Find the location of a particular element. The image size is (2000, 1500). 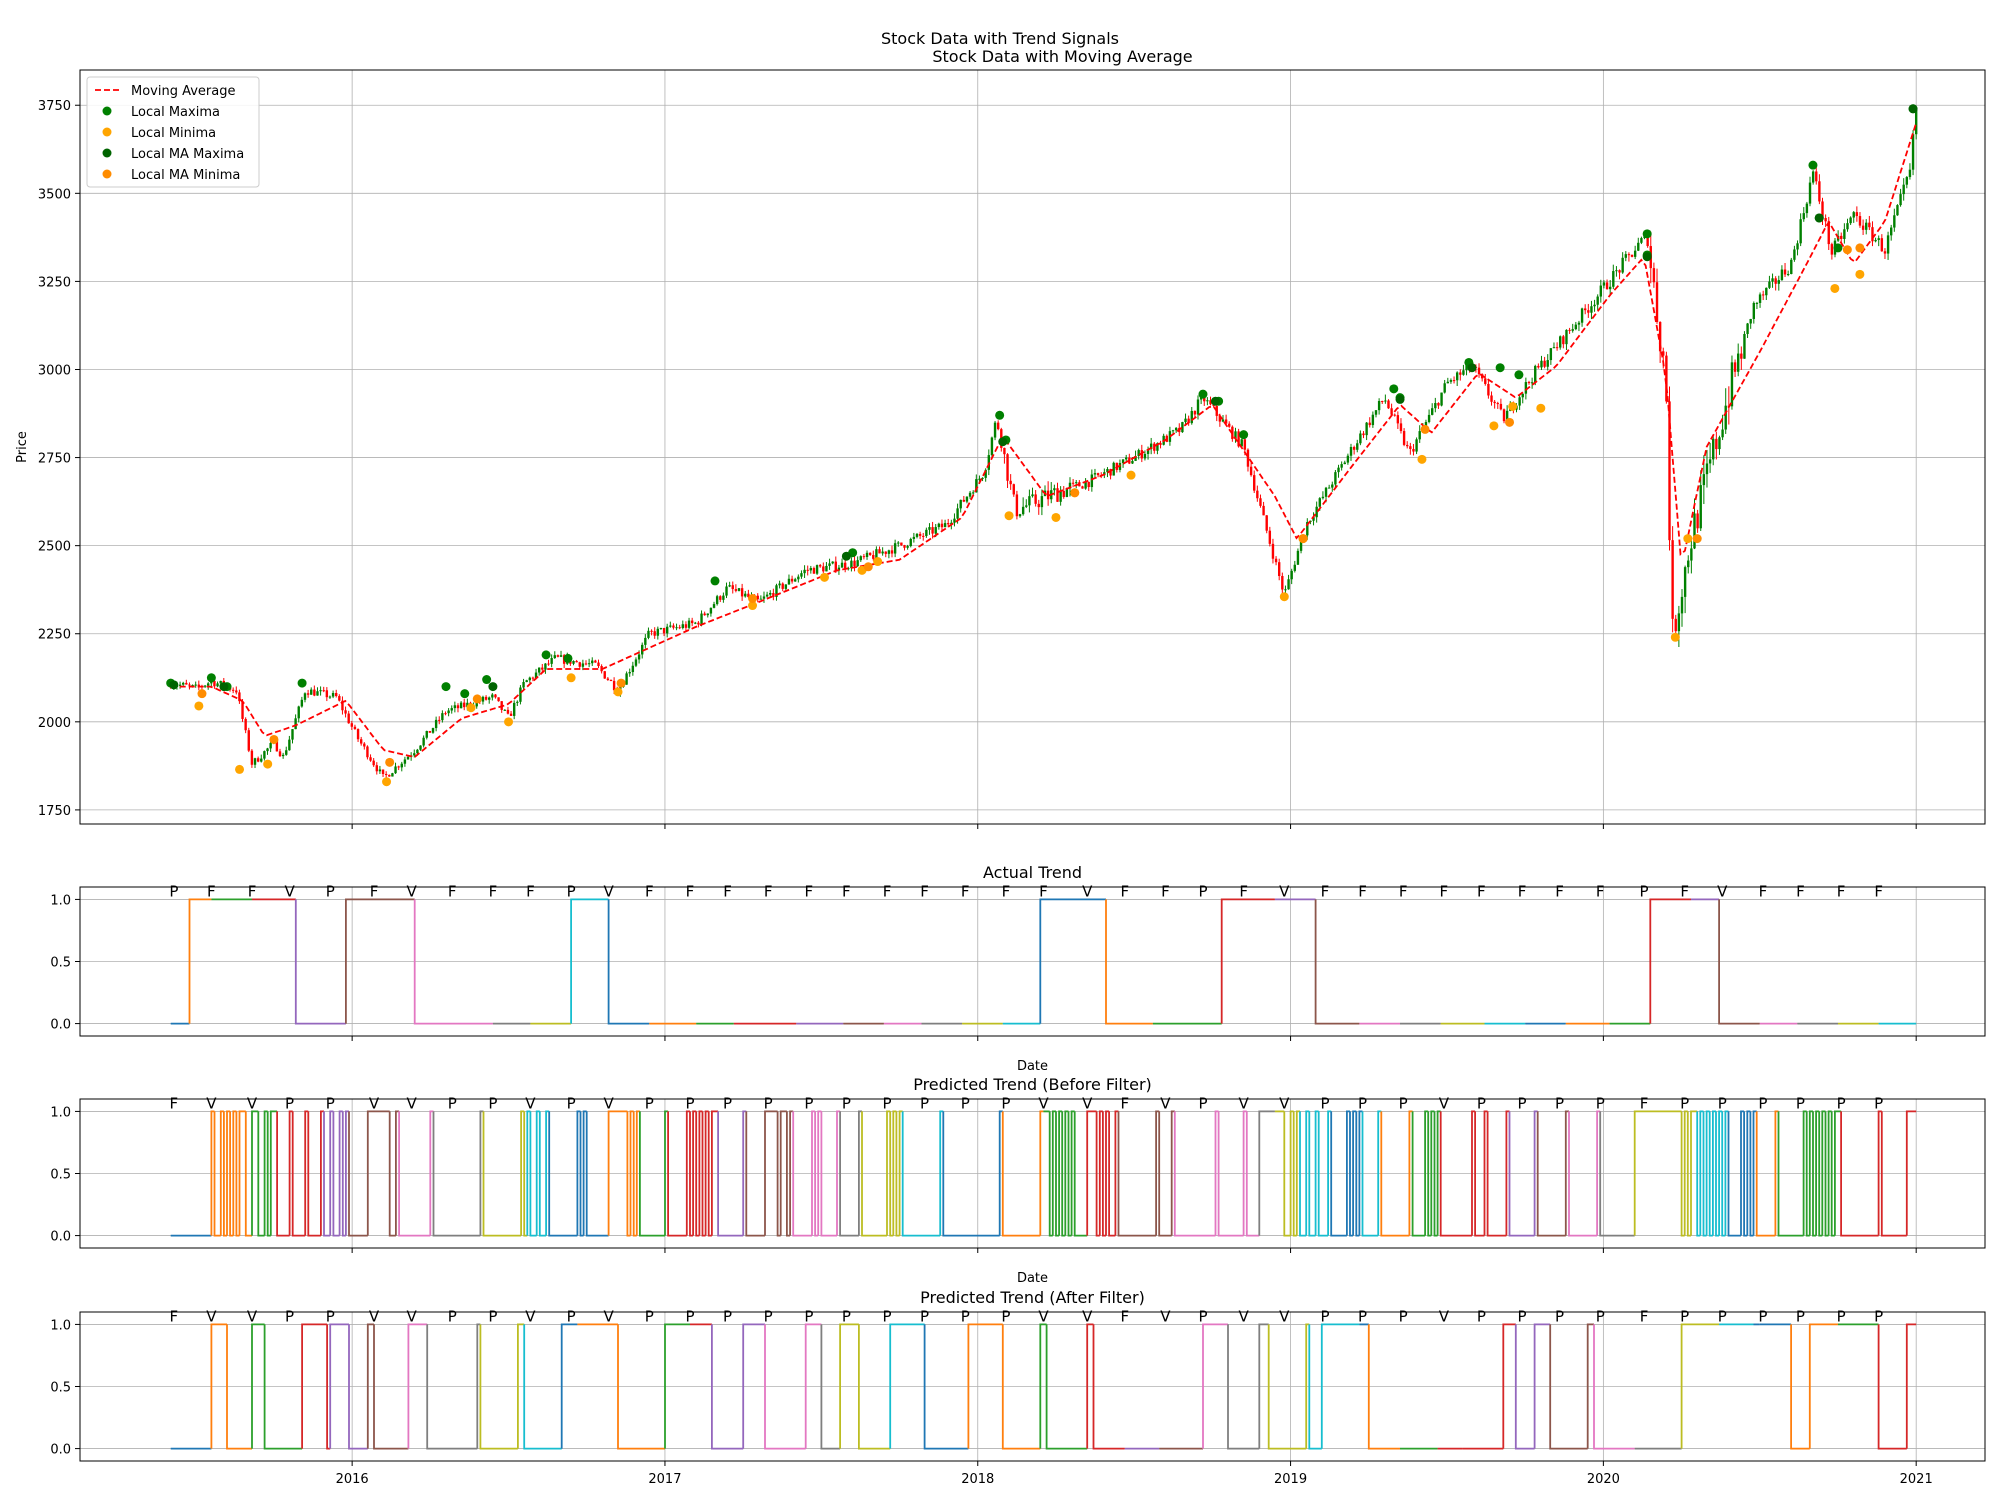

figure-suptitle: Stock Data with Trend Signals is located at coordinates (1000, 38).